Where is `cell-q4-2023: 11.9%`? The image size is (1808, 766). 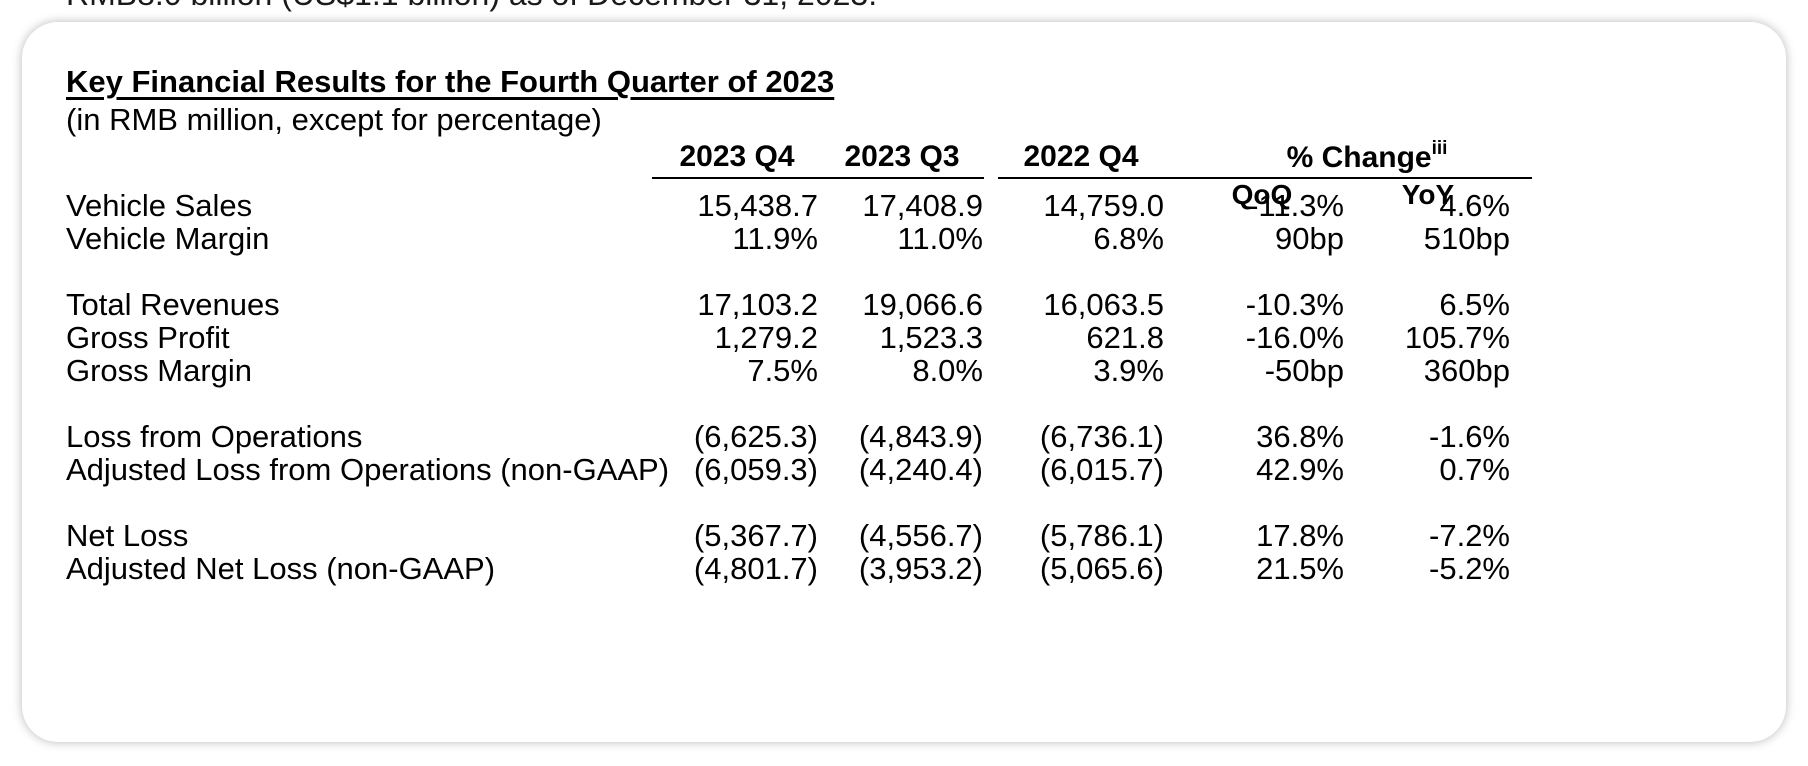 cell-q4-2023: 11.9% is located at coordinates (775, 238).